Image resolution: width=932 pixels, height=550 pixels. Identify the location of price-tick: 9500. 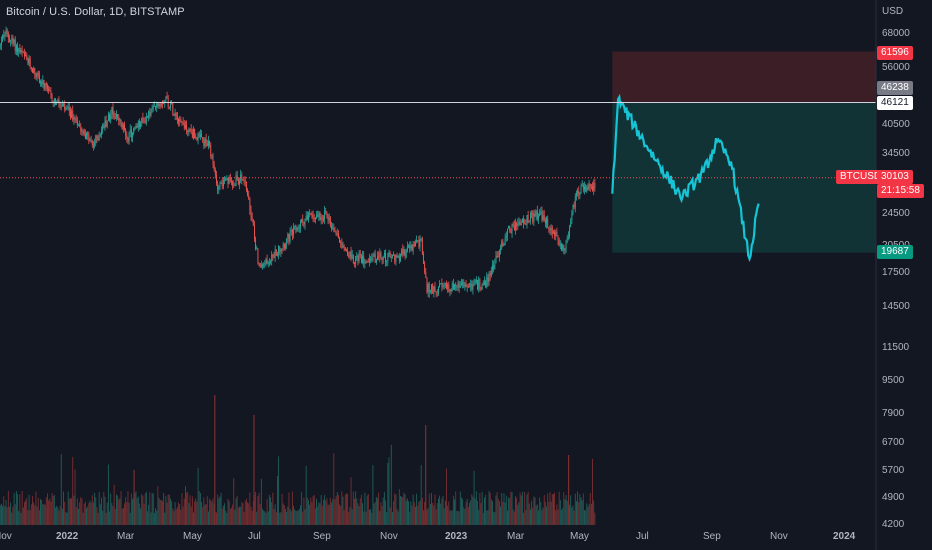
(893, 381).